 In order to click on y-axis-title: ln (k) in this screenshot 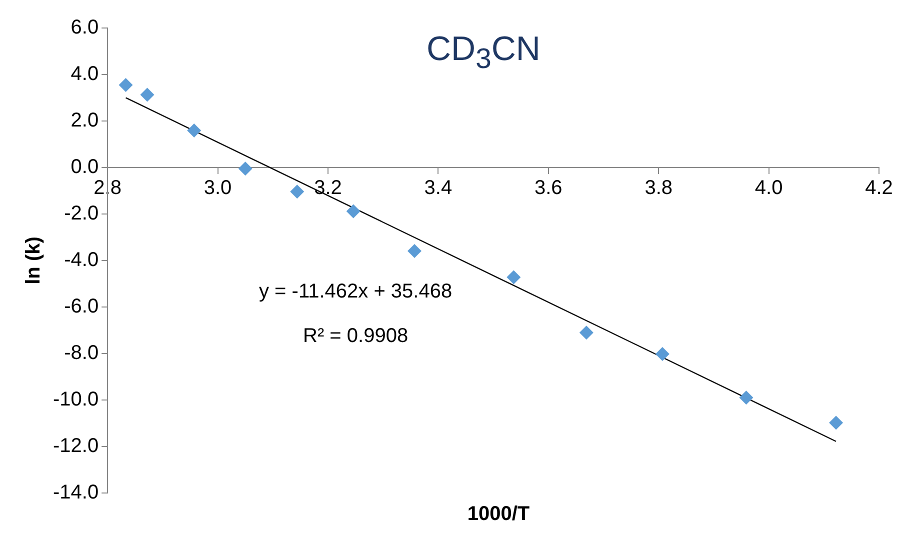, I will do `click(33, 260)`.